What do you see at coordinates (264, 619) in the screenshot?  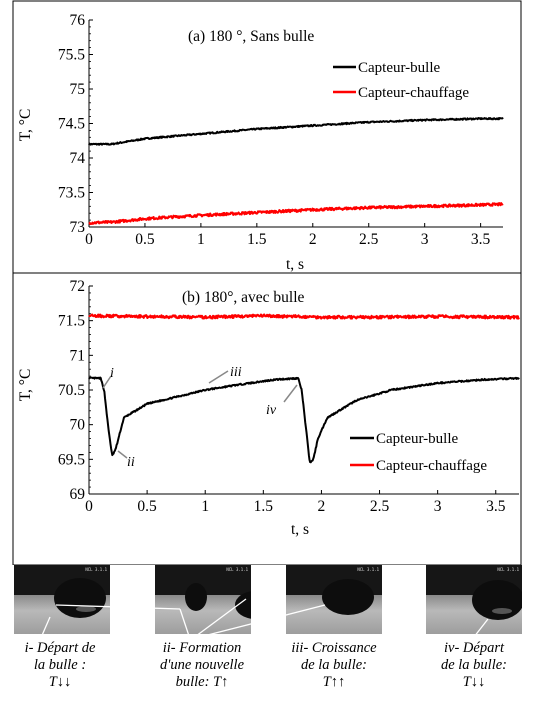 I see `photo-arrows` at bounding box center [264, 619].